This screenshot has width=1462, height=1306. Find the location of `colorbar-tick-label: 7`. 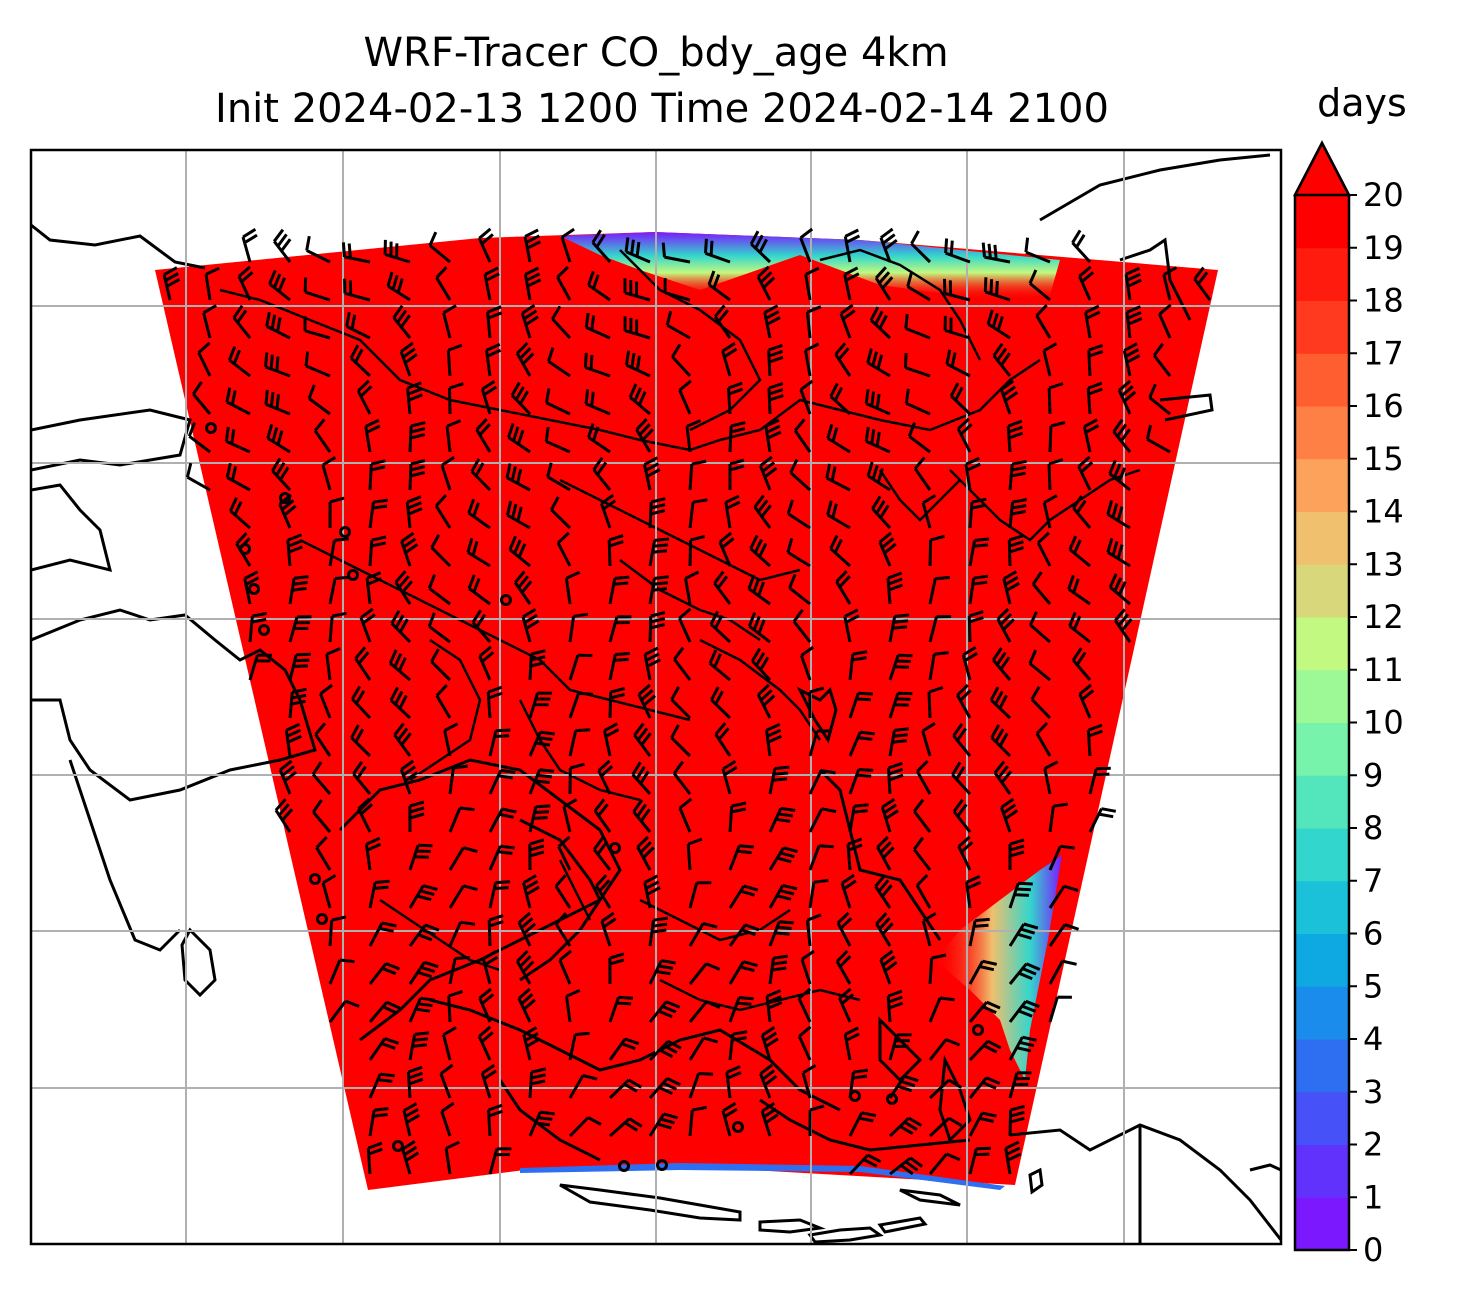

colorbar-tick-label: 7 is located at coordinates (1373, 881).